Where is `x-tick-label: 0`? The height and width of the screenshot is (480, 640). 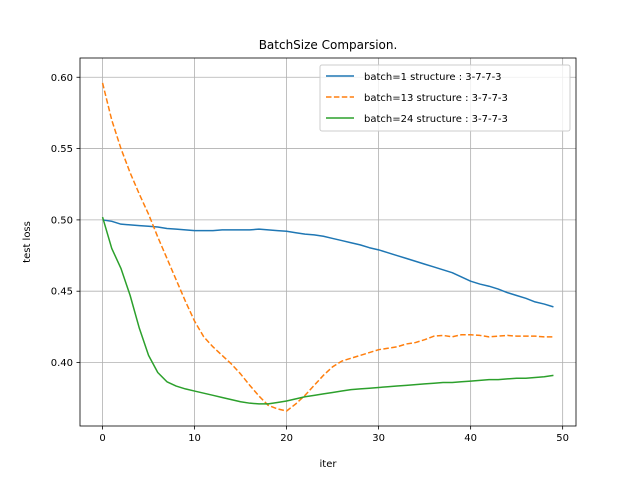
x-tick-label: 0 is located at coordinates (102, 438).